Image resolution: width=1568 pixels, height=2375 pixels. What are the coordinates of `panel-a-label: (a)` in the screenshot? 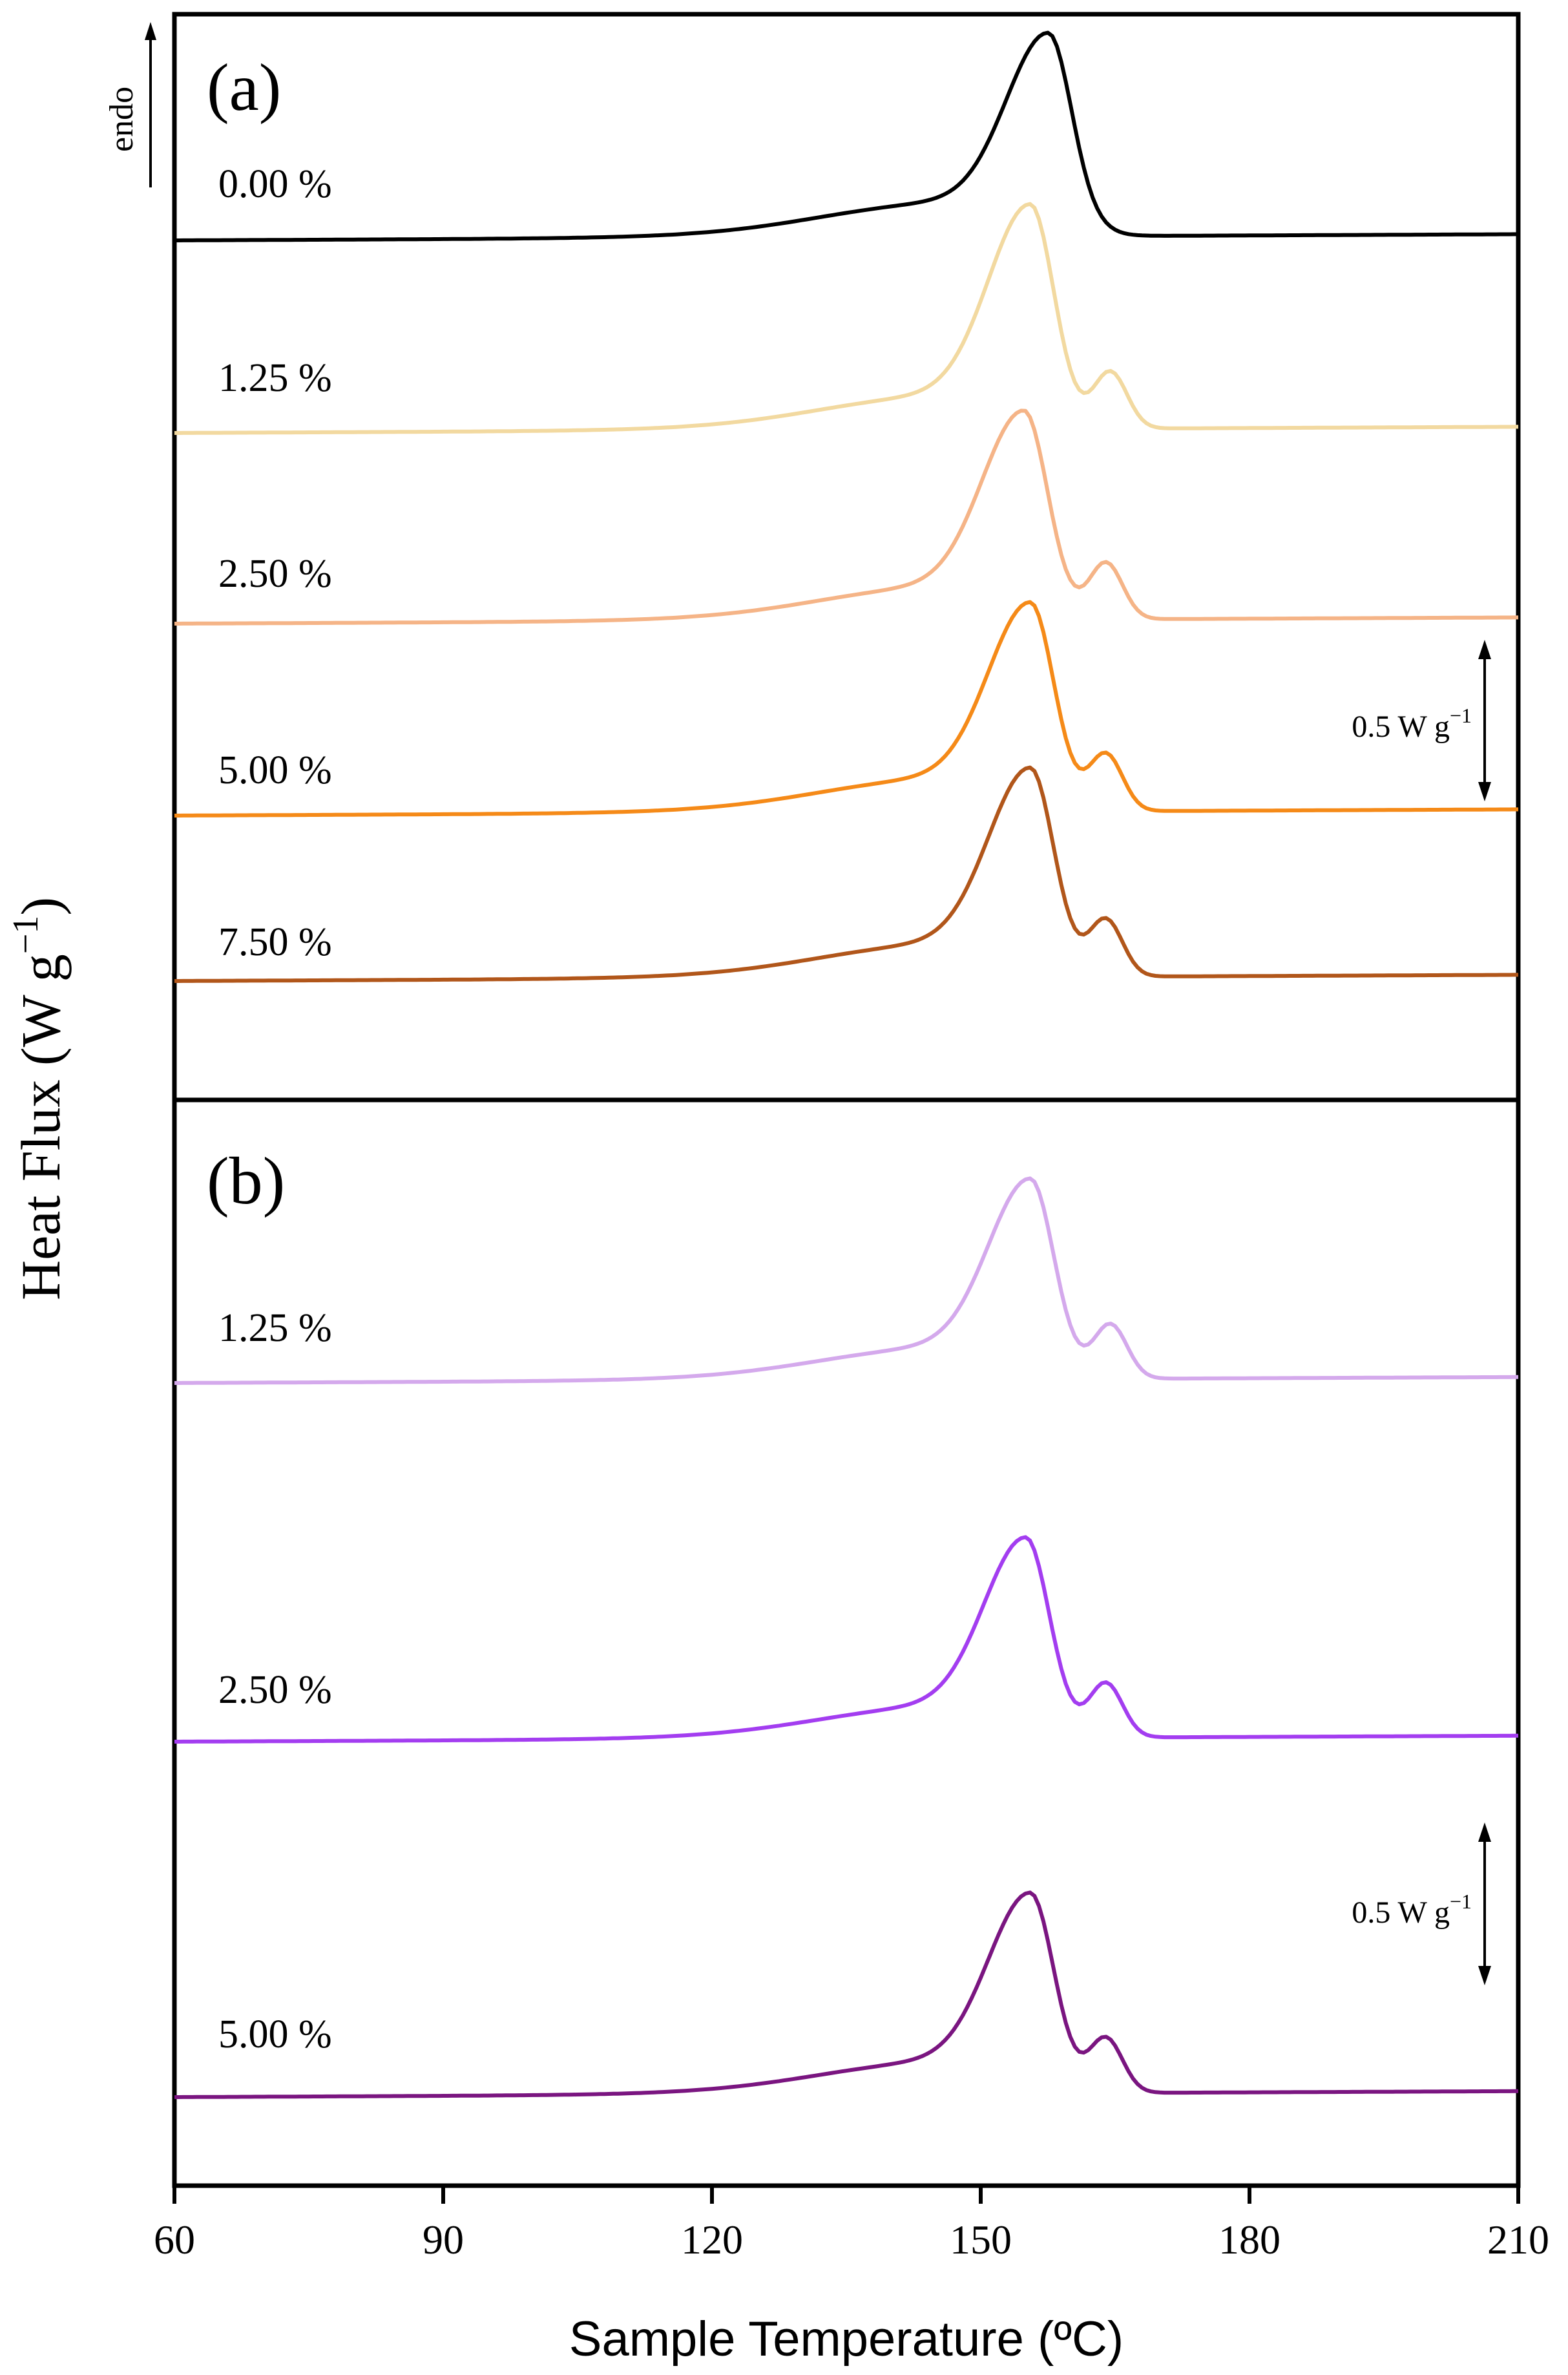 It's located at (244, 87).